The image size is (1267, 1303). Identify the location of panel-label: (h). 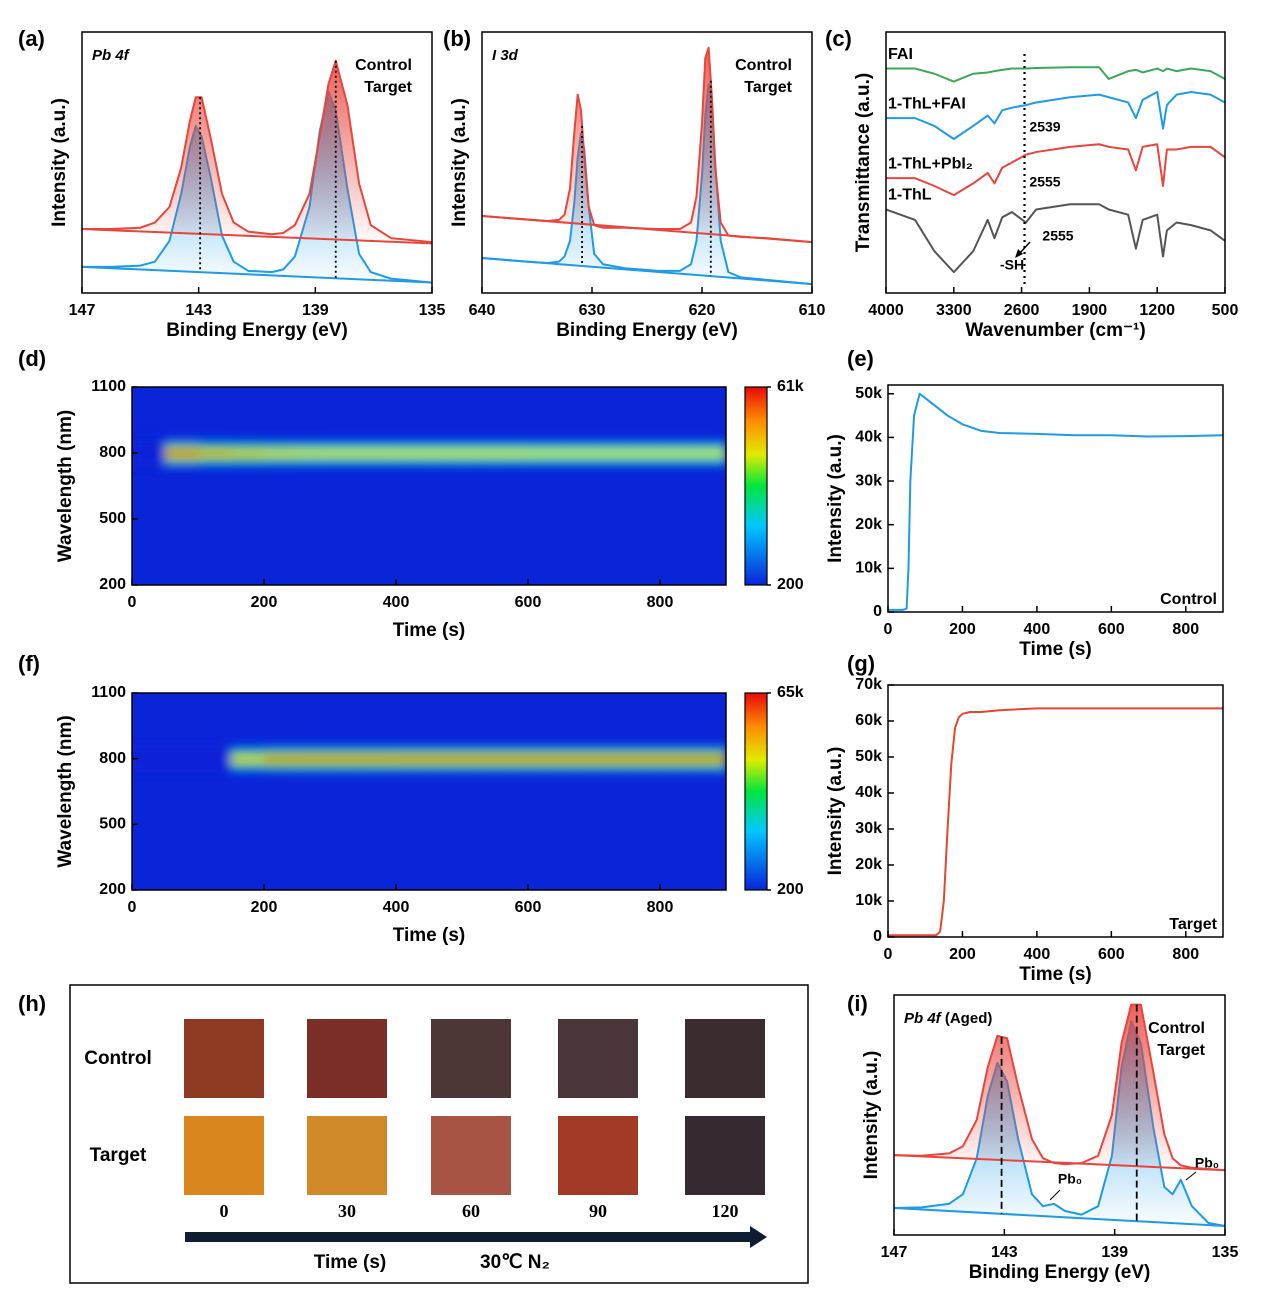
(32, 1003).